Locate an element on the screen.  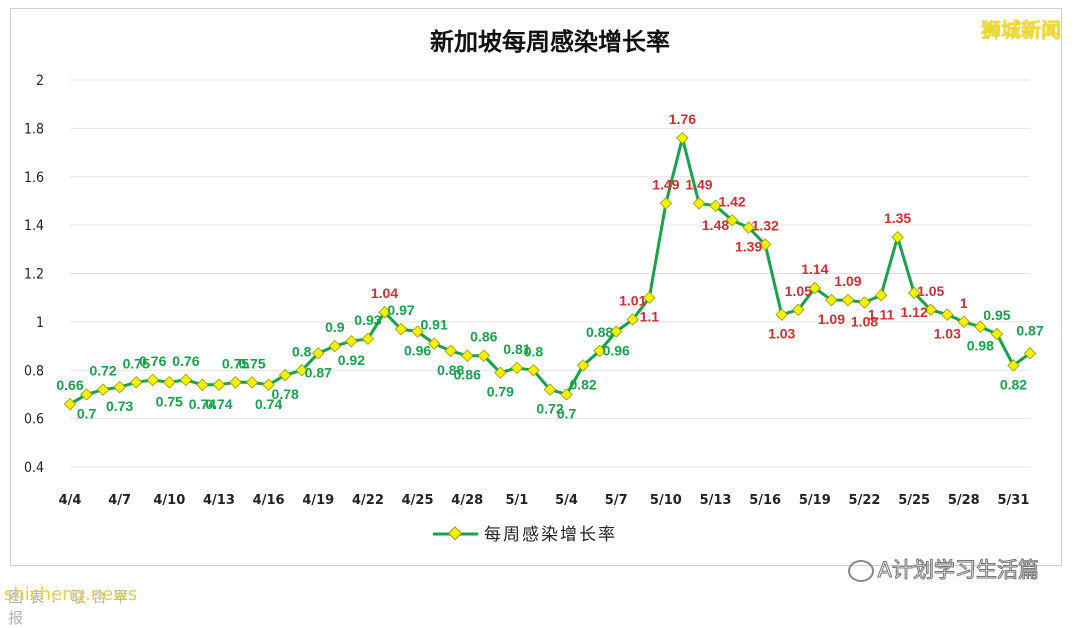
data-label: 0.98 is located at coordinates (980, 346).